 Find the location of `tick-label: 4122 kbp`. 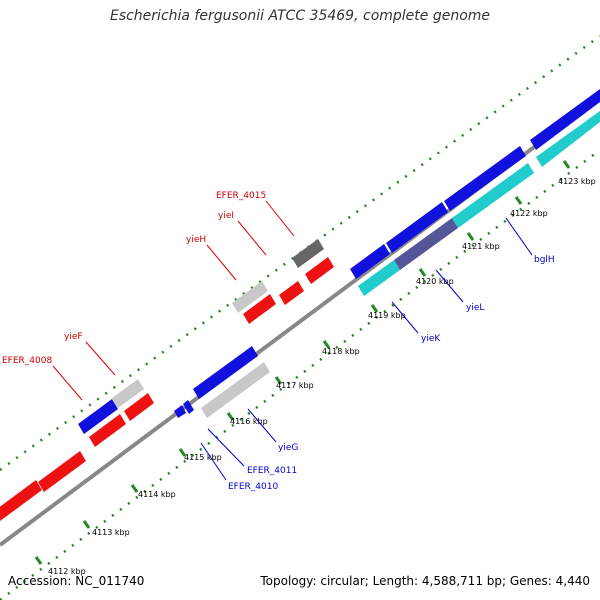

tick-label: 4122 kbp is located at coordinates (529, 213).